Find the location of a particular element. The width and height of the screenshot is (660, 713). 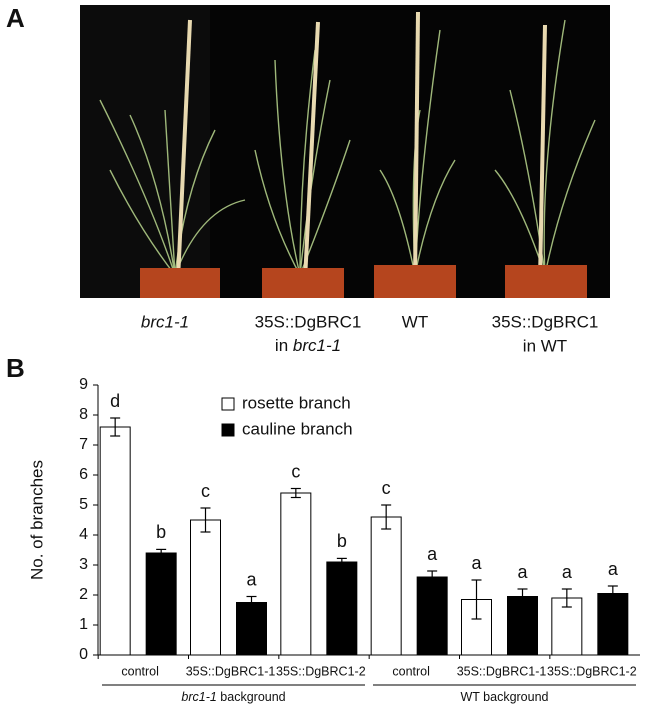

caption-part: brc1-1 is located at coordinates (317, 345).